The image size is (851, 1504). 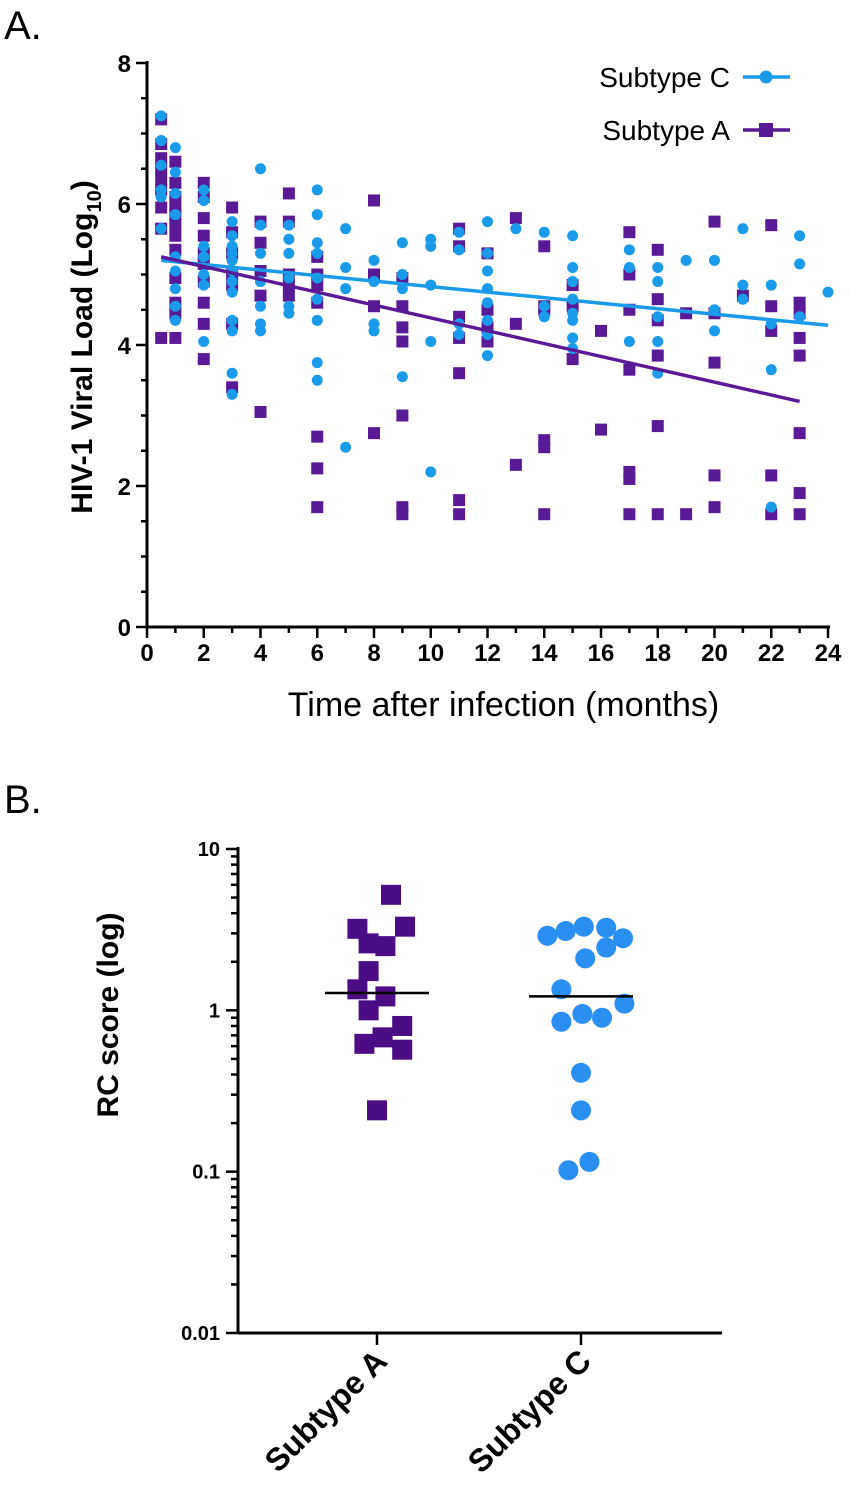 What do you see at coordinates (261, 653) in the screenshot?
I see `x-tick-label: 4` at bounding box center [261, 653].